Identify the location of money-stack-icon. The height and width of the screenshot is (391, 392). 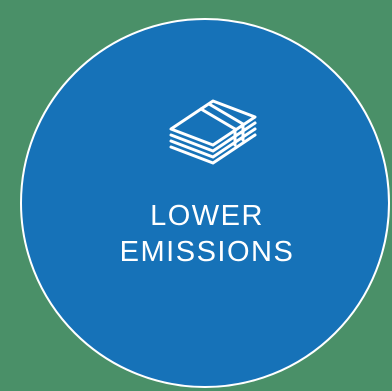
(213, 132).